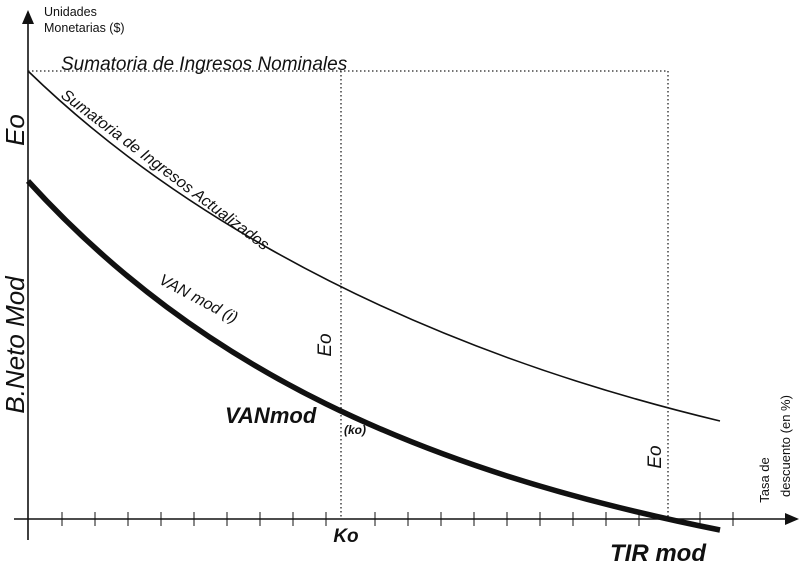  What do you see at coordinates (785, 446) in the screenshot?
I see `x-axis-label-line2: descuento (en %)` at bounding box center [785, 446].